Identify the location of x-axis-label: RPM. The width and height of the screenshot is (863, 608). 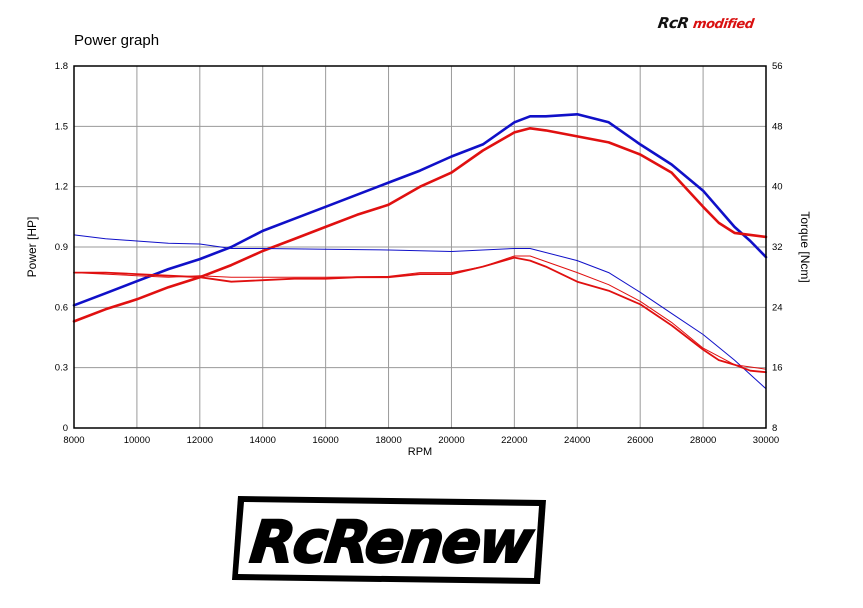
(420, 452).